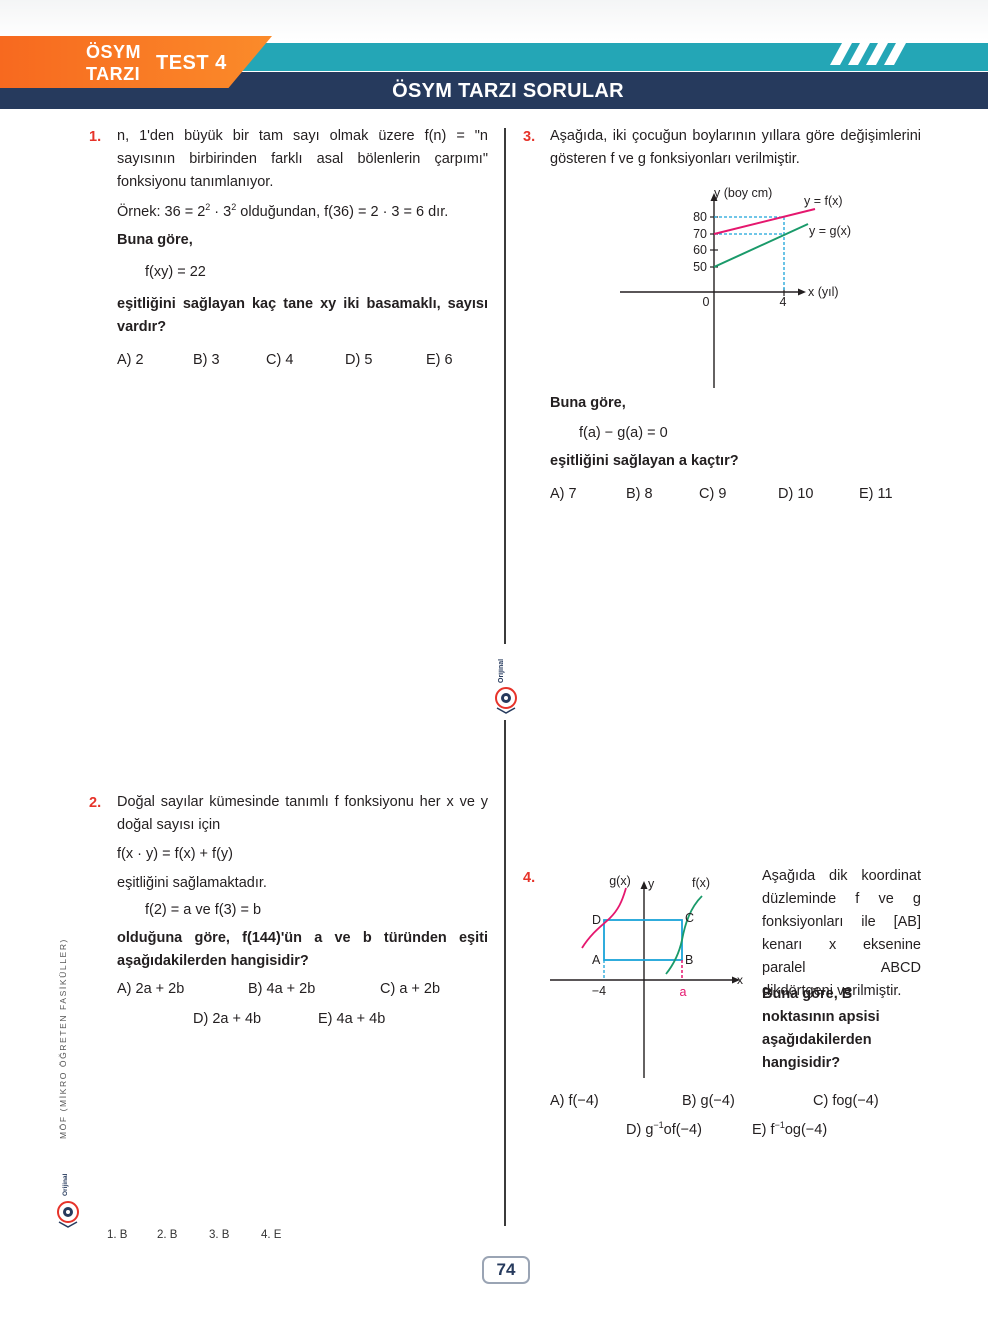 This screenshot has width=988, height=1329. What do you see at coordinates (599, 991) in the screenshot?
I see `q4-x-neg4: −4` at bounding box center [599, 991].